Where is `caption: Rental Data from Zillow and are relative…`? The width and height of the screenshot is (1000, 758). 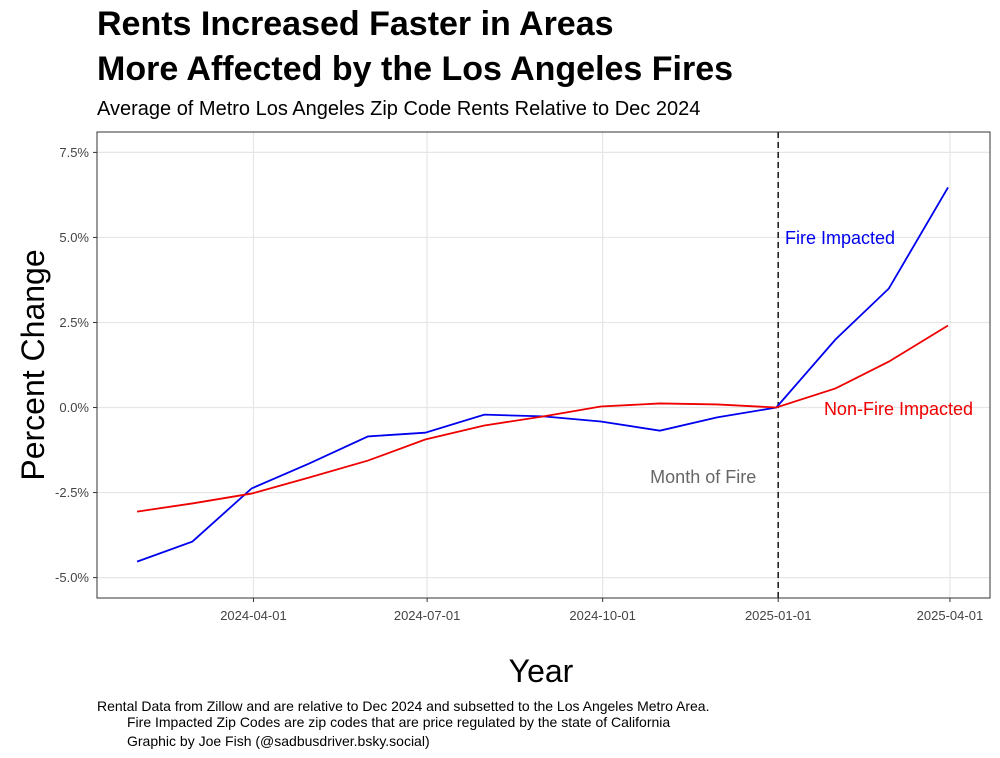 caption: Rental Data from Zillow and are relative… is located at coordinates (403, 706).